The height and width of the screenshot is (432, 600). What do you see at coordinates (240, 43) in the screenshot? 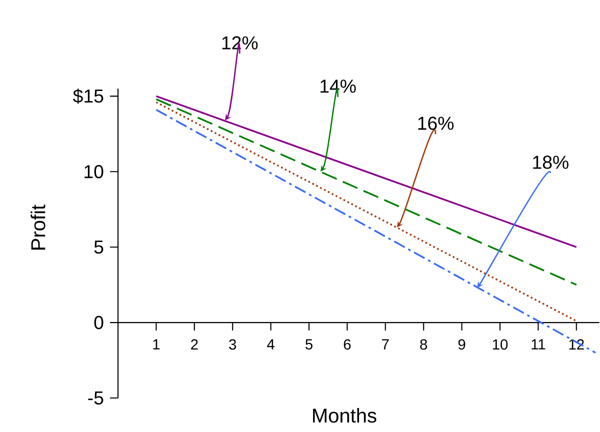
I see `annotation: 12%` at bounding box center [240, 43].